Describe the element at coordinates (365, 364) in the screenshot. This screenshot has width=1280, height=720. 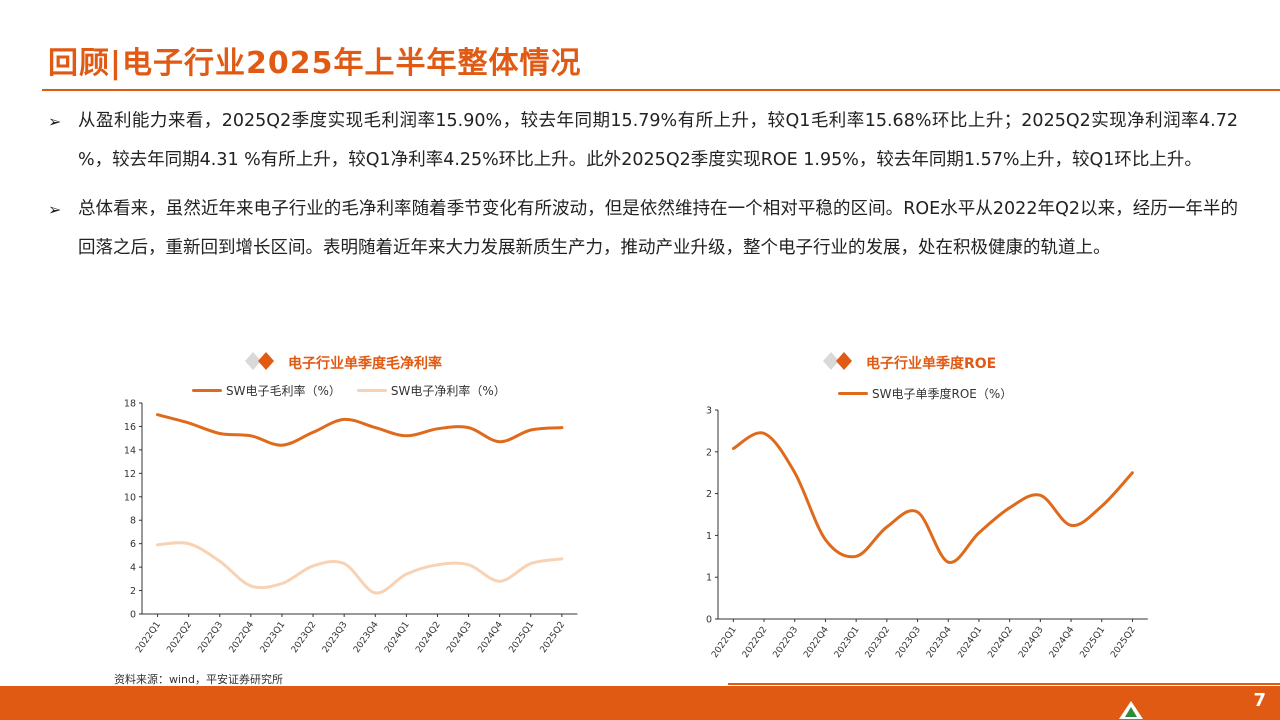
I see `chart-1-title: 电子行业单季度毛净利率` at that location.